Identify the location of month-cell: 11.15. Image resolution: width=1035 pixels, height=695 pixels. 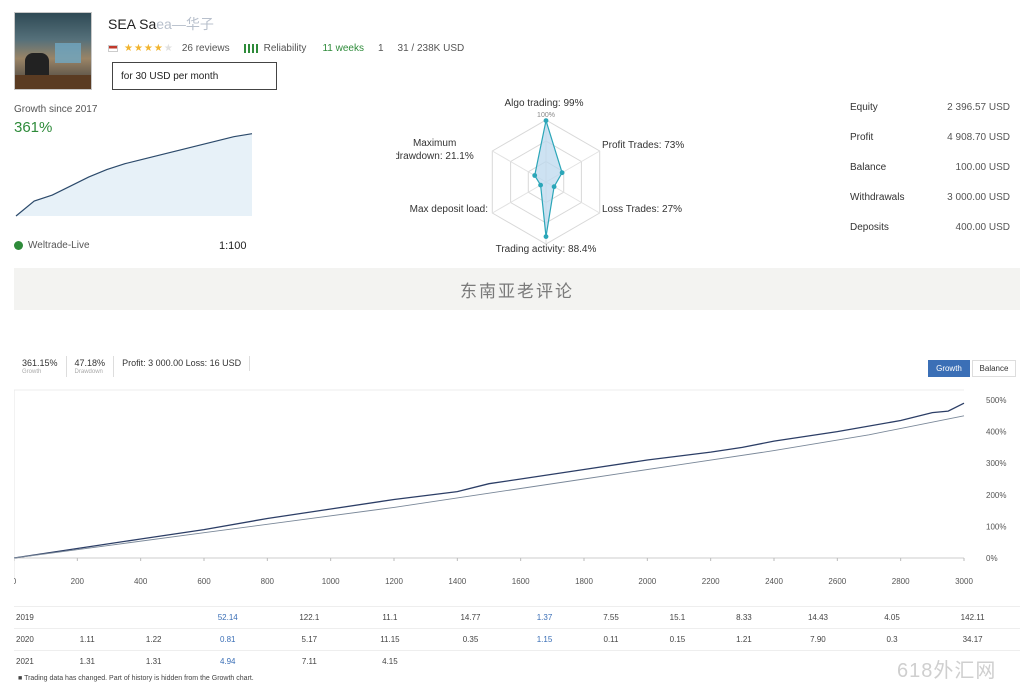
(390, 639).